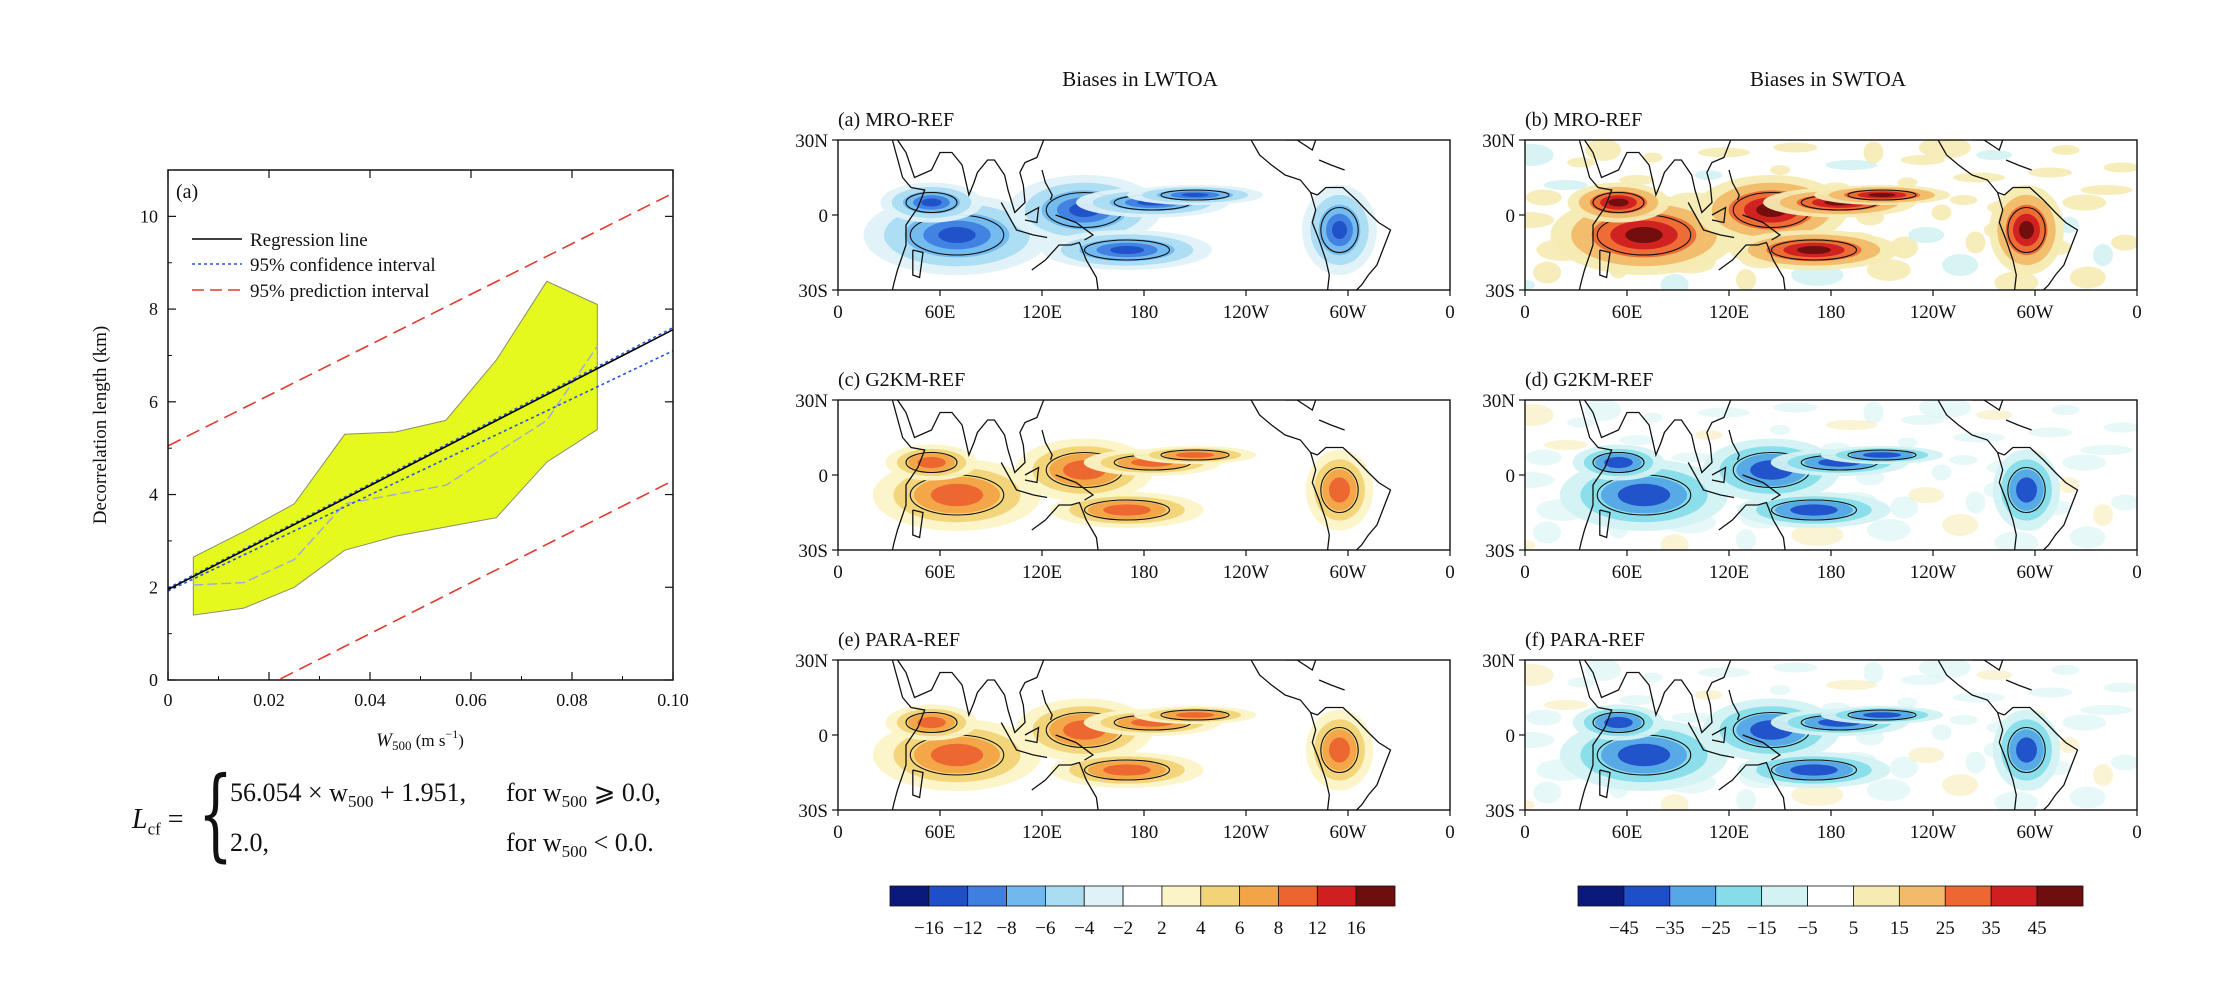 Image resolution: width=2236 pixels, height=1004 pixels. Describe the element at coordinates (428, 740) in the screenshot. I see `xlabel-unit: (m s` at that location.